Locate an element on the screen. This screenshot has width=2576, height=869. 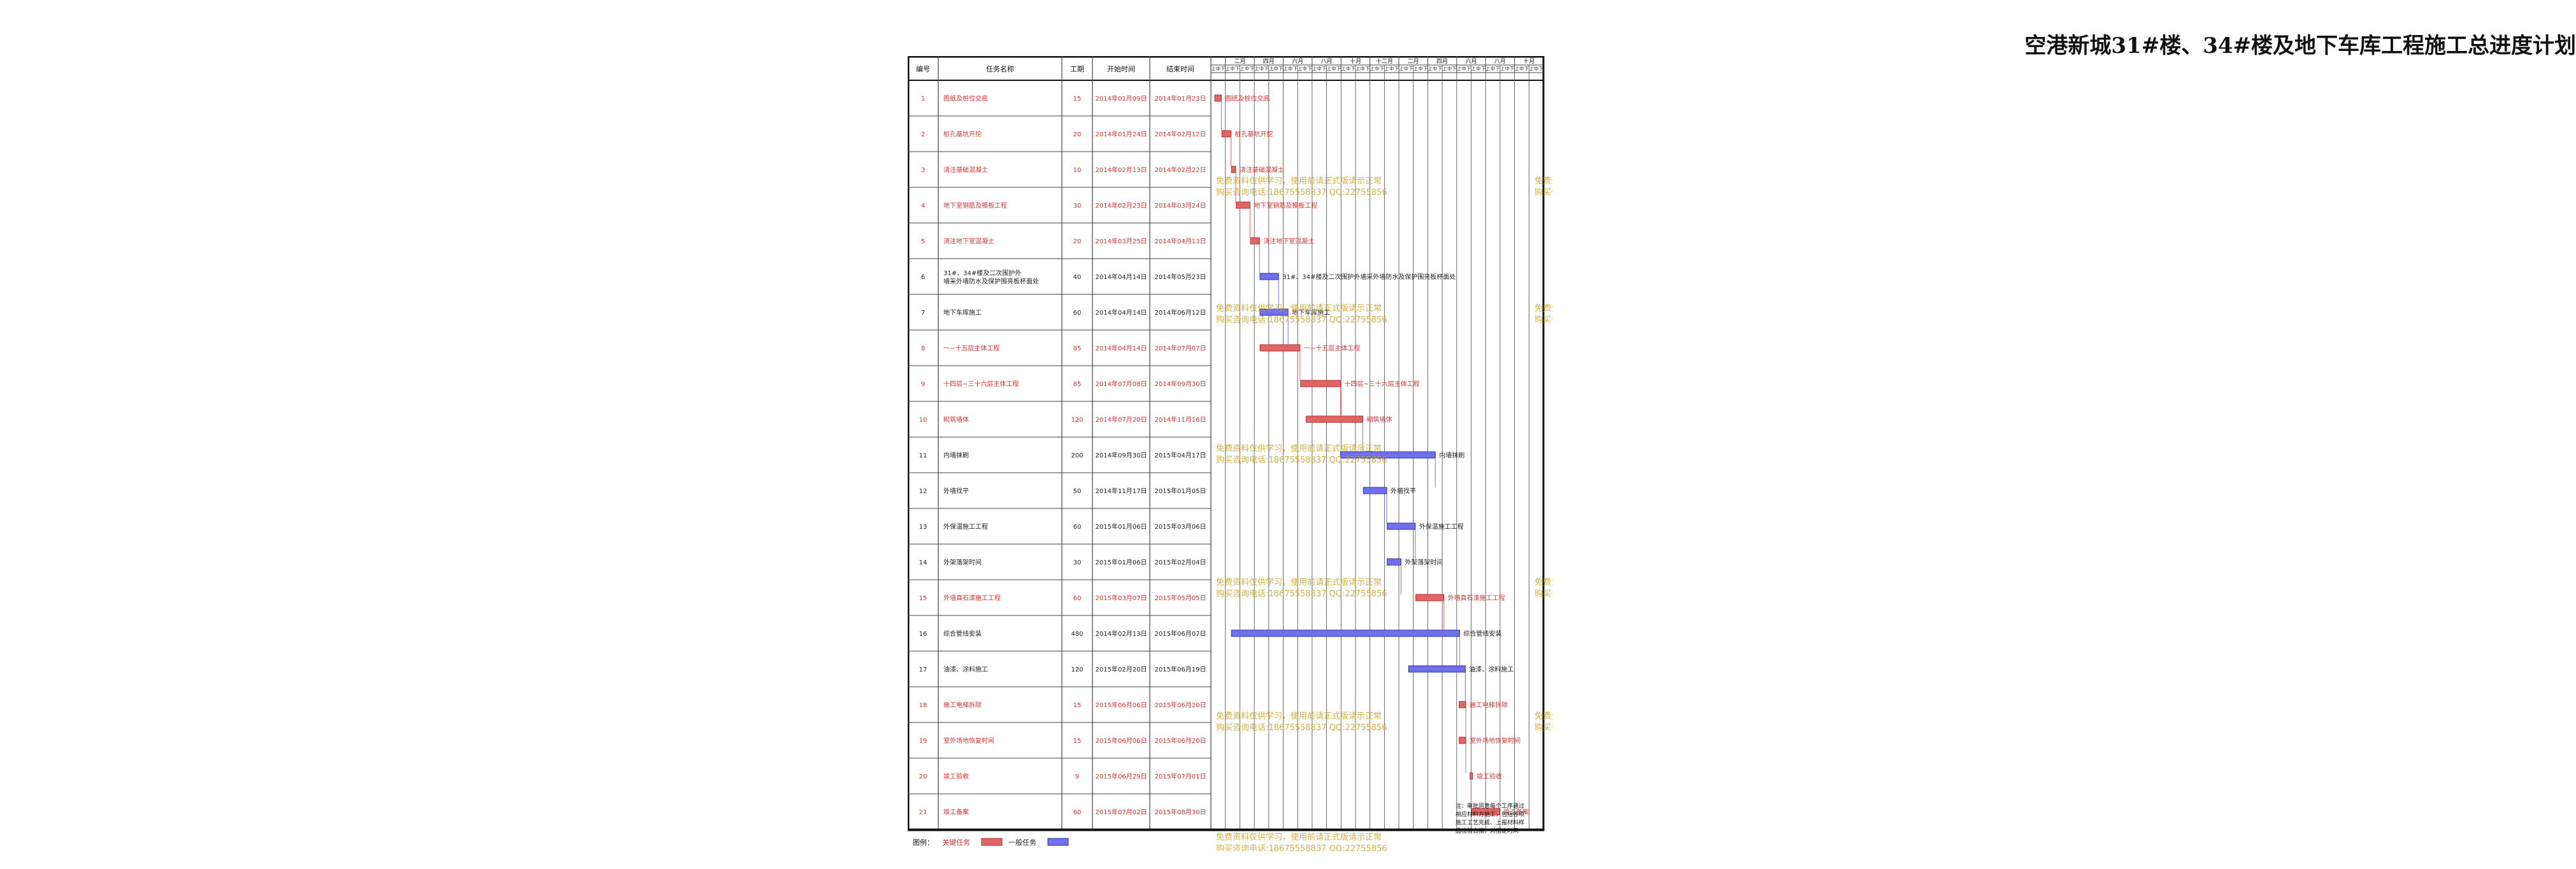
task-duration: 480 is located at coordinates (1077, 634).